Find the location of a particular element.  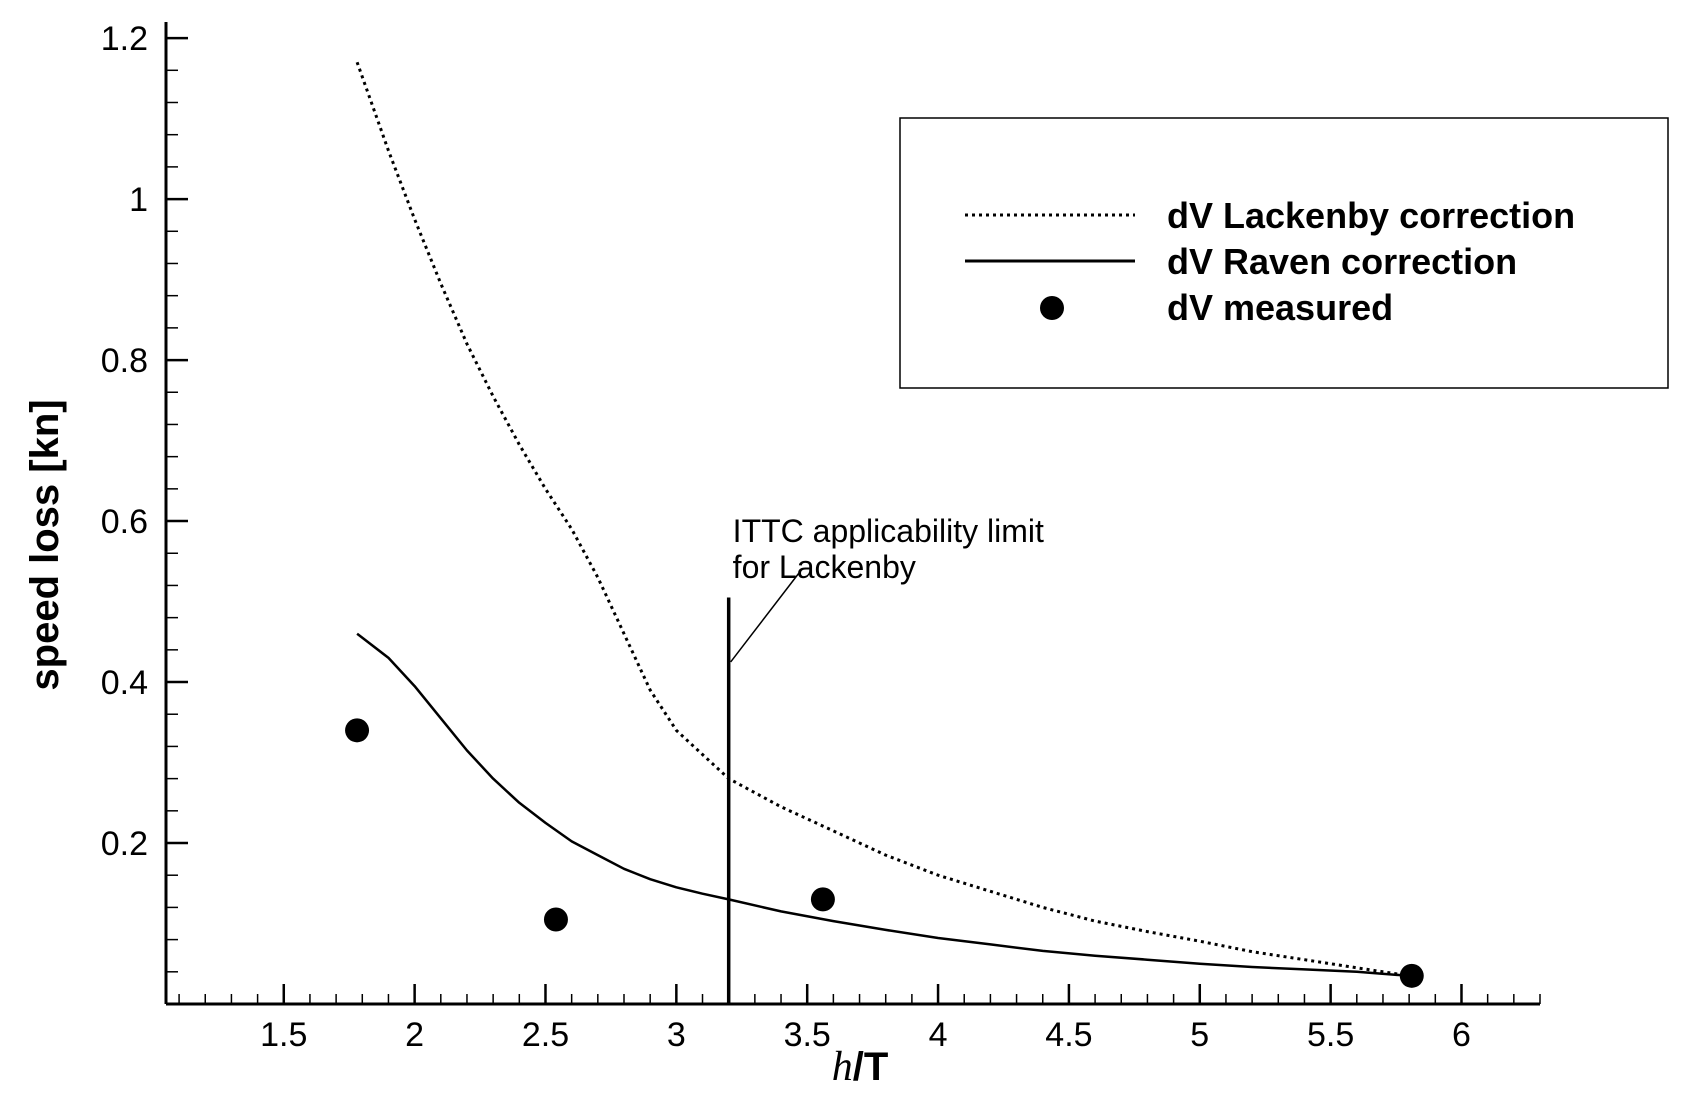

ittc-leader-line is located at coordinates (765, 617).